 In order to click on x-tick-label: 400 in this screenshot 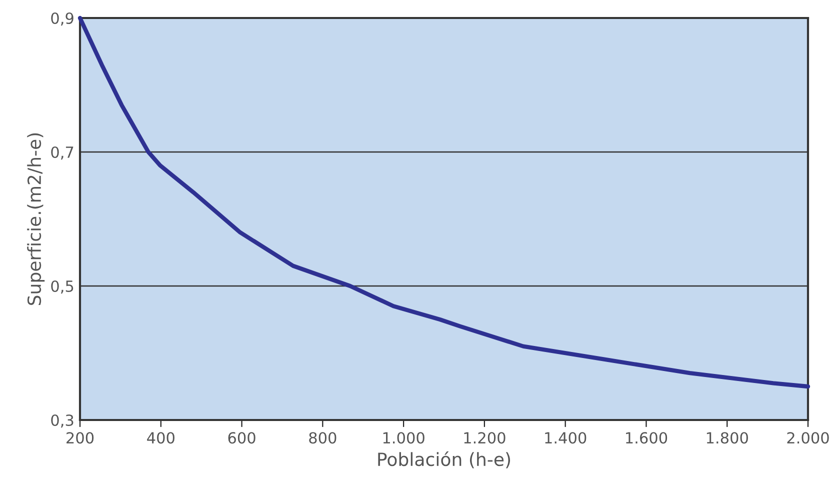, I will do `click(160, 438)`.